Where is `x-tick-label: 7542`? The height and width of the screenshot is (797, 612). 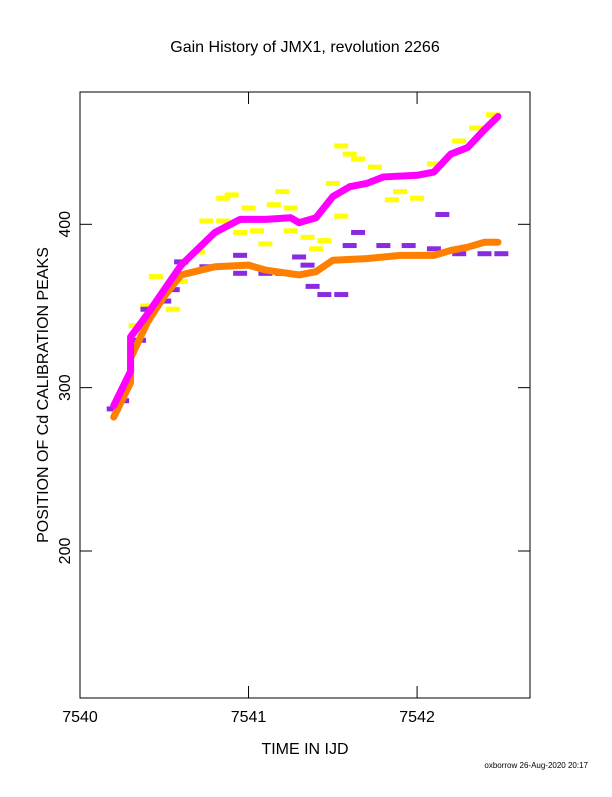
x-tick-label: 7542 is located at coordinates (417, 717).